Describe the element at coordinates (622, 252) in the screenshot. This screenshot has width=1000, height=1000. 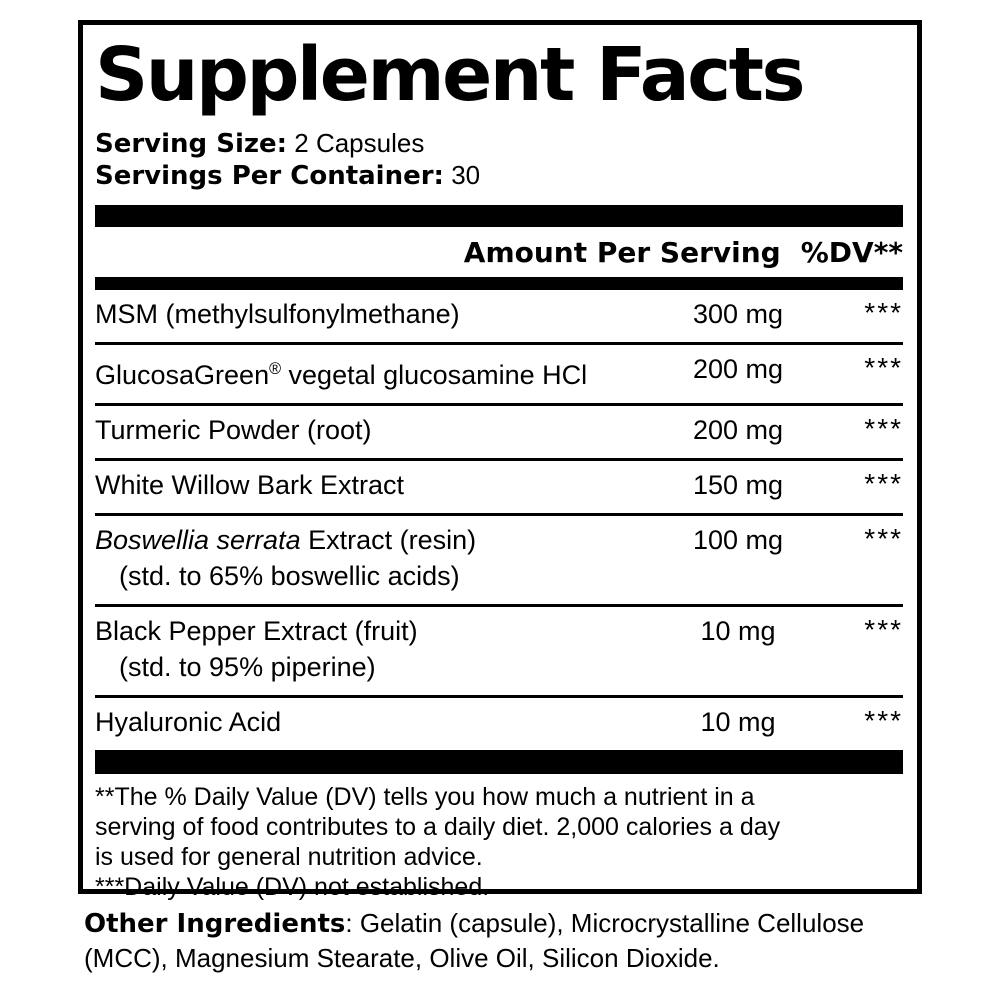
I see `amount-per-serving-header: Amount Per Serving` at that location.